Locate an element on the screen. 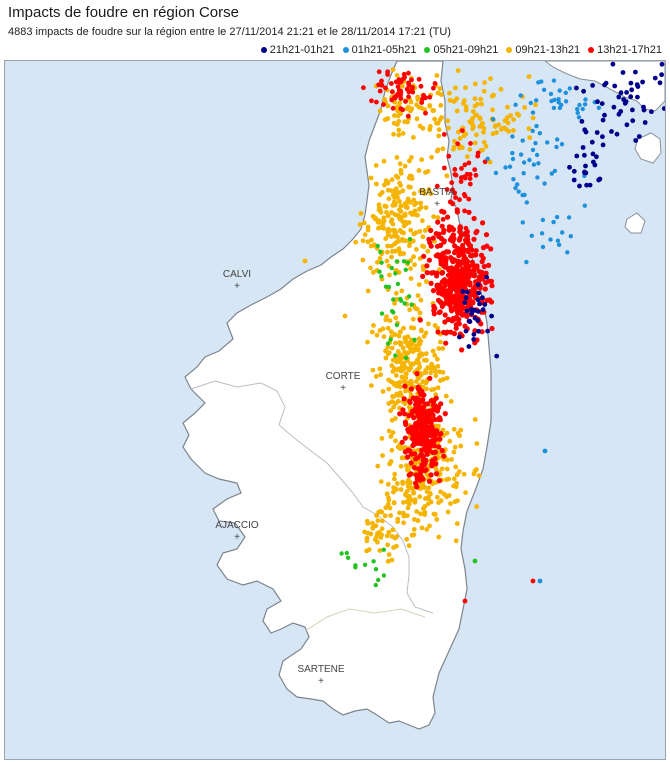 The width and height of the screenshot is (670, 762). legend-item-1: 21h21-01h21 is located at coordinates (297, 50).